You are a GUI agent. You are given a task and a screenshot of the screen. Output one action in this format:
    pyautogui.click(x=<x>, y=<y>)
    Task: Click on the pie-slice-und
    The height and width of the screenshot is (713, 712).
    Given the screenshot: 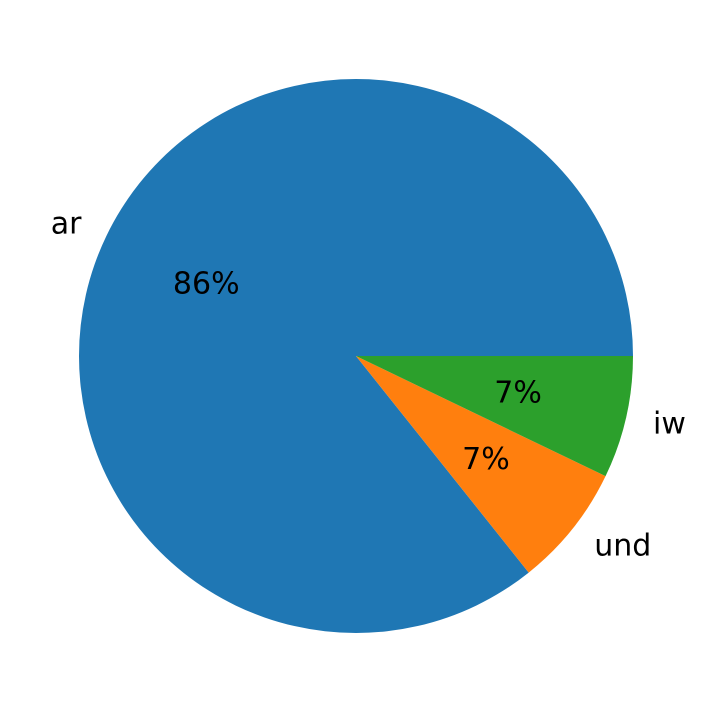 What is the action you would take?
    pyautogui.click(x=481, y=464)
    